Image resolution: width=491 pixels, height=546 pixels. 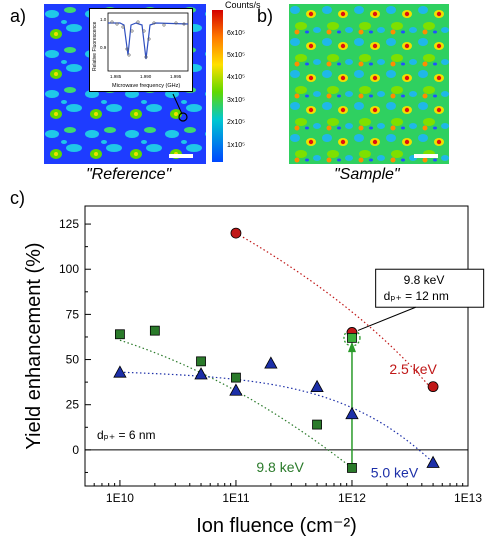 I want to click on y-tick-label: 100, so click(x=69, y=269).